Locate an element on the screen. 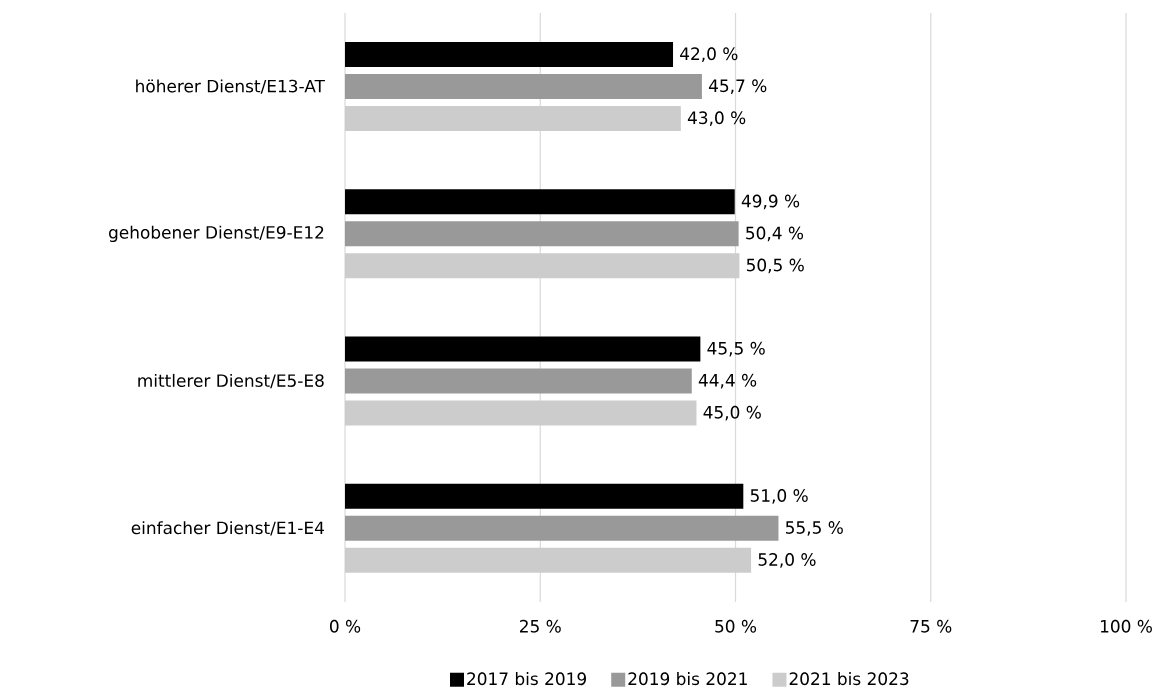 This screenshot has width=1167, height=693. x-tick-label: 25 % is located at coordinates (540, 626).